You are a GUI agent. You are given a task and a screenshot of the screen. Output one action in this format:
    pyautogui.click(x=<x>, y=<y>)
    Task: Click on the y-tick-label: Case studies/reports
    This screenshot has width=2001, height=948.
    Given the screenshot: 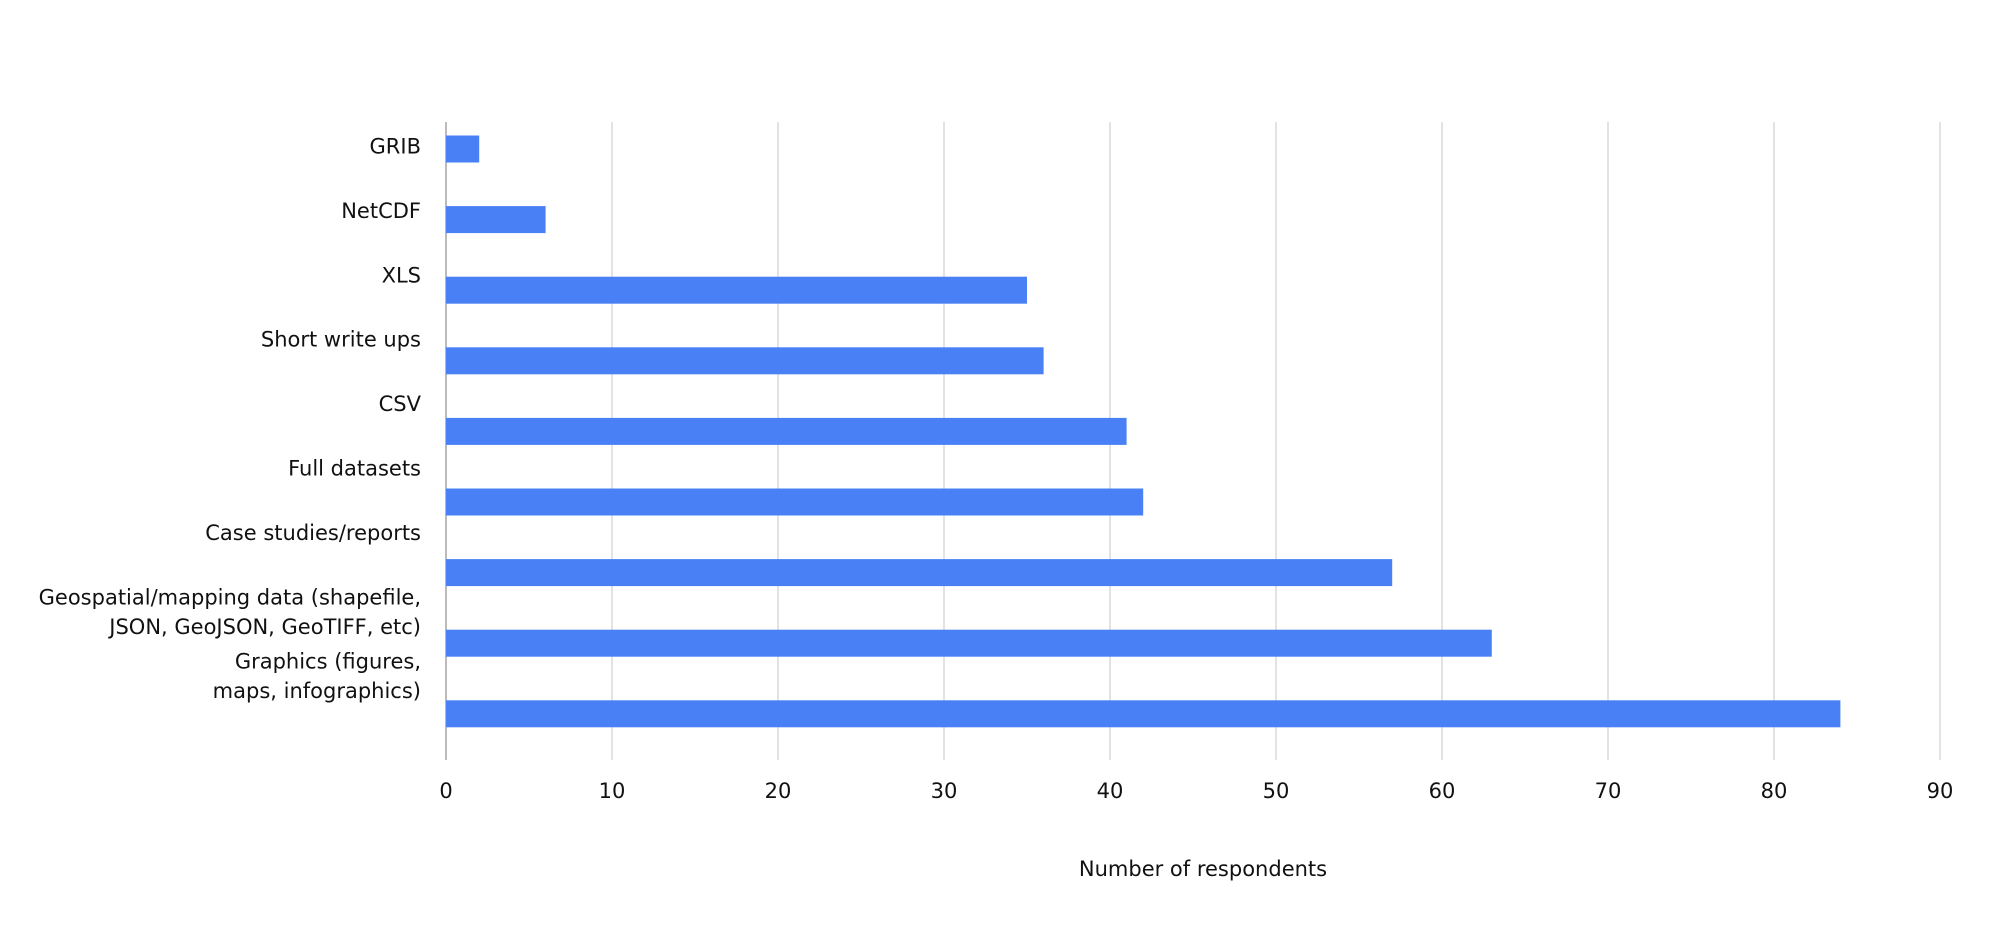 What is the action you would take?
    pyautogui.click(x=313, y=533)
    